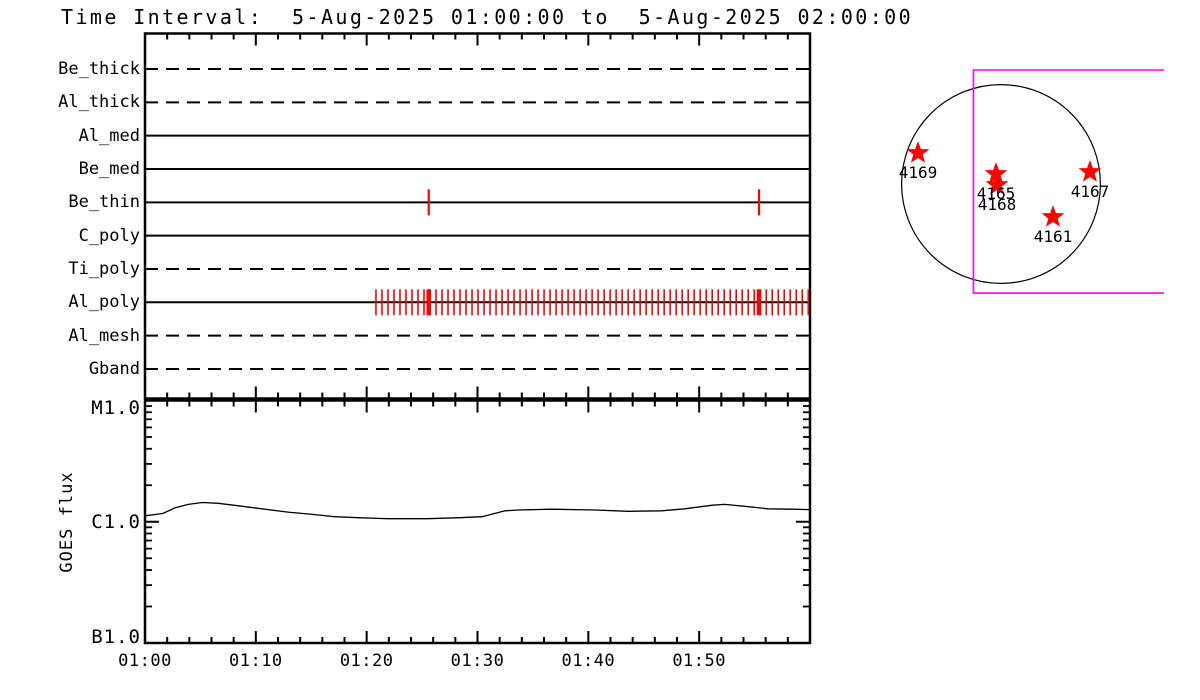 Image resolution: width=1200 pixels, height=700 pixels. I want to click on active-region-label-4165: 4165, so click(996, 193).